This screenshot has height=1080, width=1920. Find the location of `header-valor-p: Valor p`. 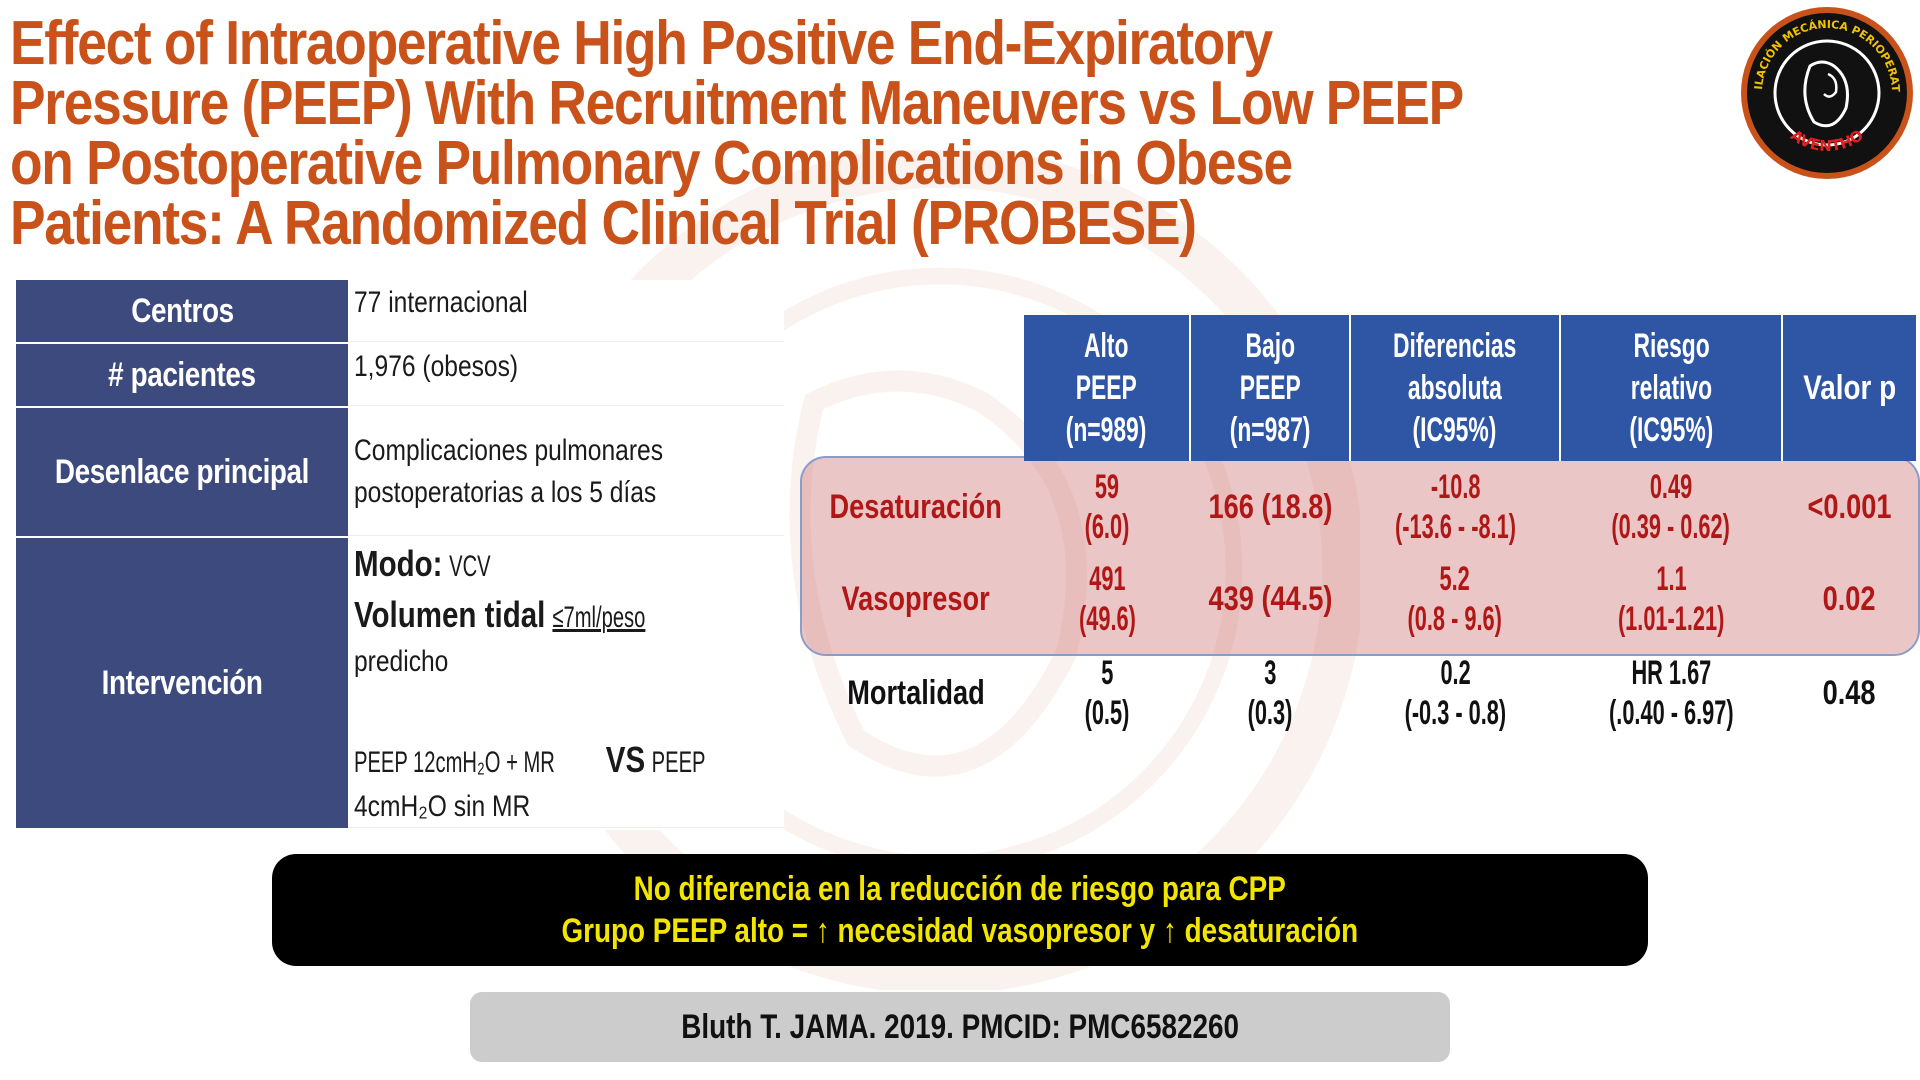

header-valor-p: Valor p is located at coordinates (1849, 388).